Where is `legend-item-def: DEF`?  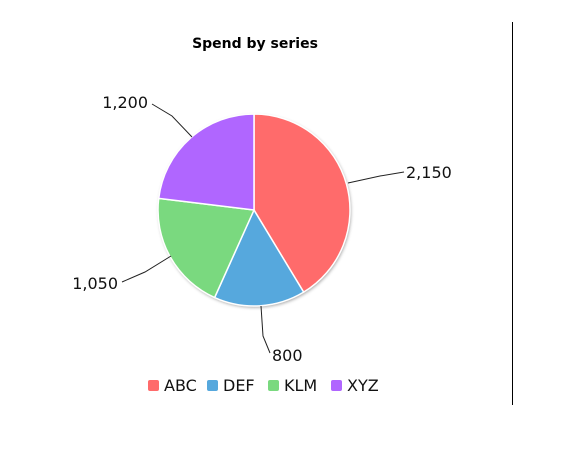 legend-item-def: DEF is located at coordinates (231, 385).